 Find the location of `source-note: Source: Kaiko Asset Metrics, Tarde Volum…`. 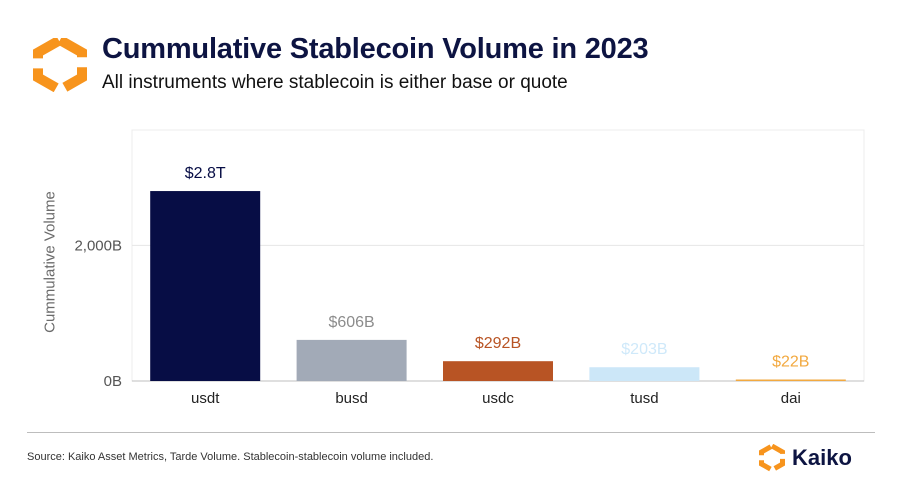

source-note: Source: Kaiko Asset Metrics, Tarde Volum… is located at coordinates (230, 457).